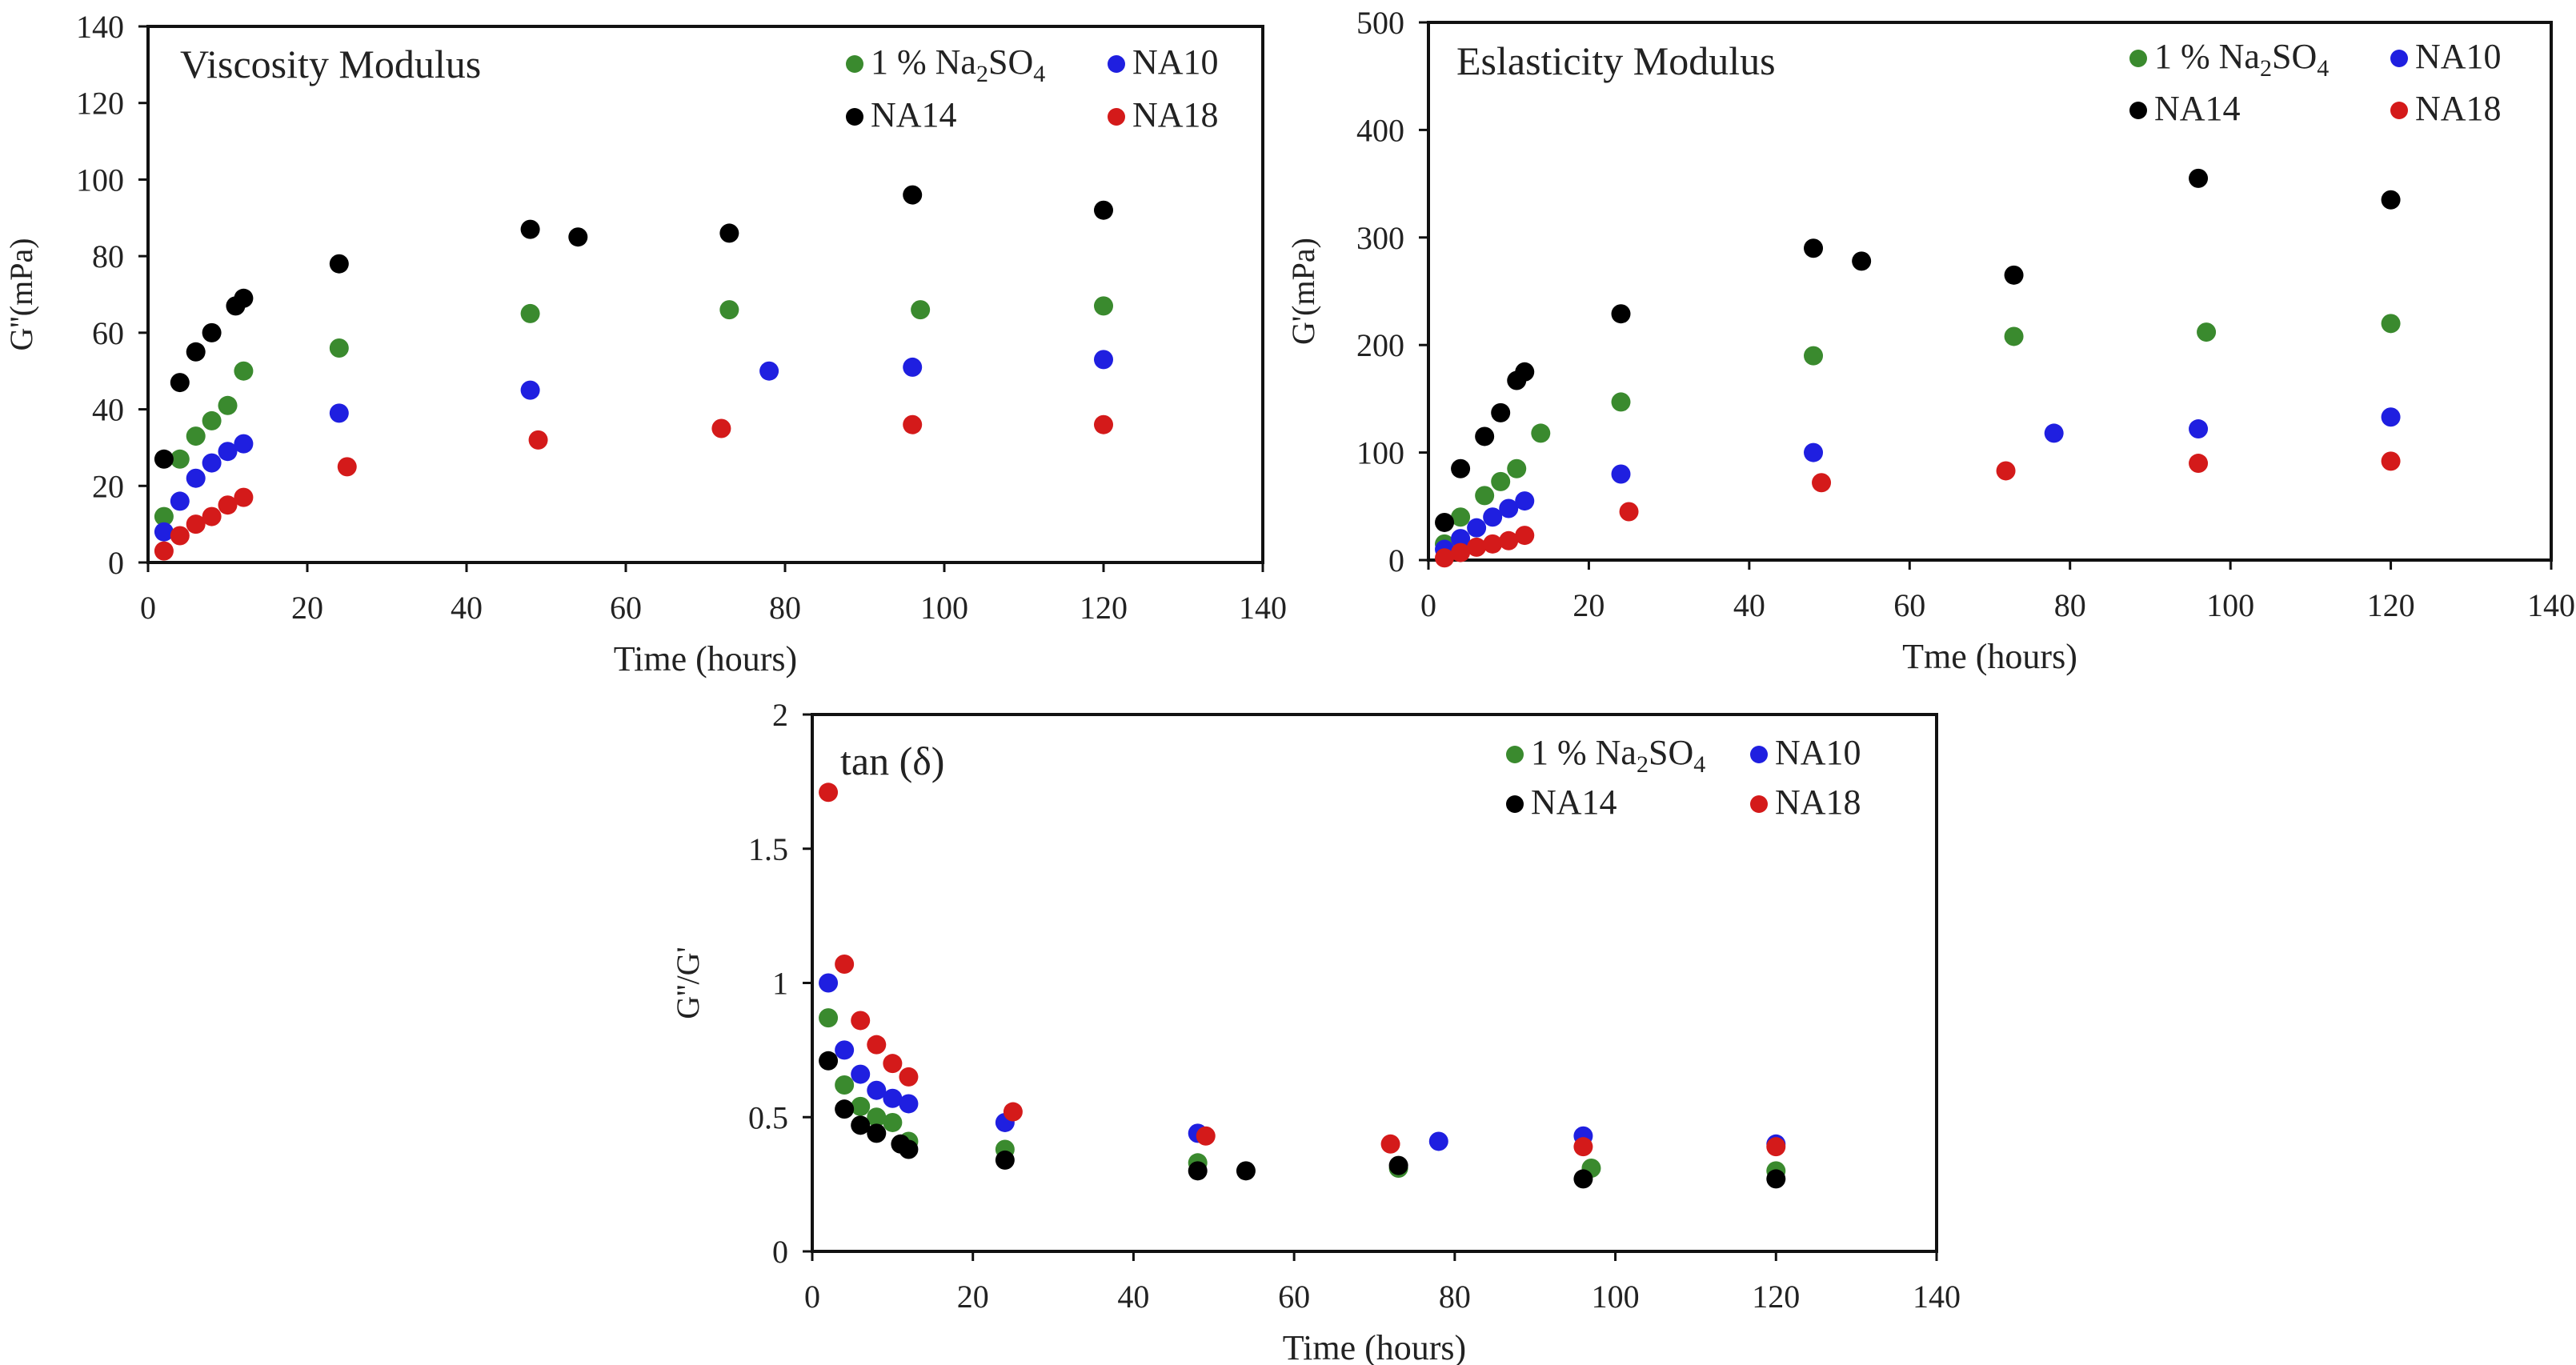 Image resolution: width=2576 pixels, height=1365 pixels. Describe the element at coordinates (1616, 60) in the screenshot. I see `chart-title: Eslasticity Modulus` at that location.